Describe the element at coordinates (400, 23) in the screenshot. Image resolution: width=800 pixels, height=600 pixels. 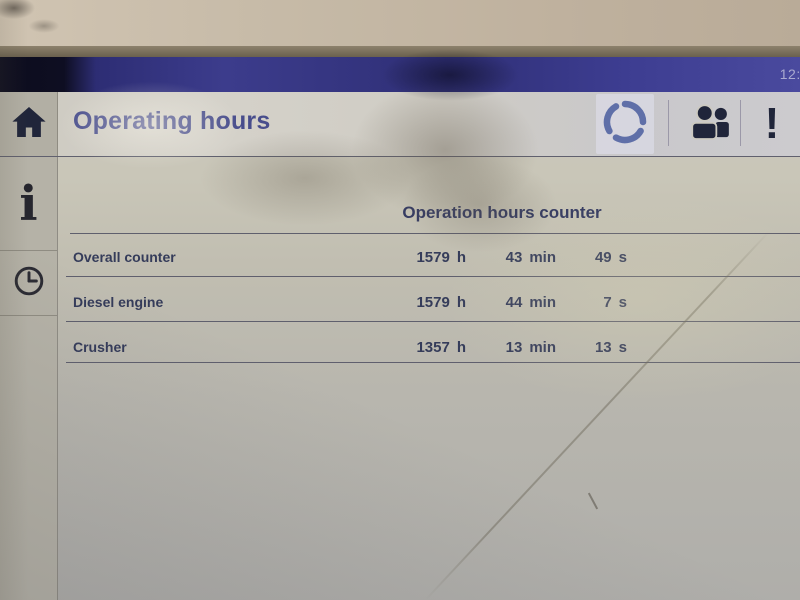
I see `desk-background` at that location.